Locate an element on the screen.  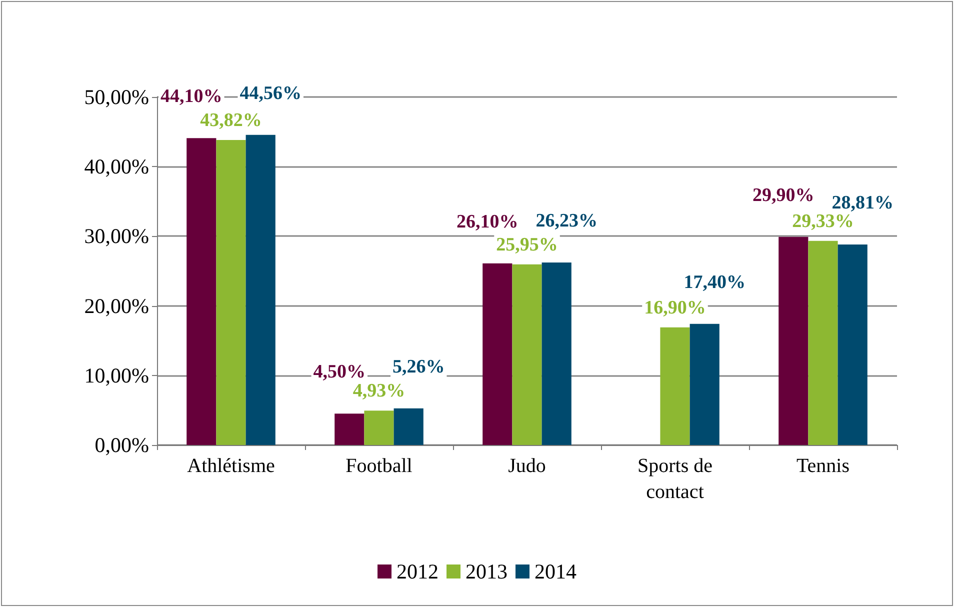
y-tick-label: 50,00% is located at coordinates (116, 97).